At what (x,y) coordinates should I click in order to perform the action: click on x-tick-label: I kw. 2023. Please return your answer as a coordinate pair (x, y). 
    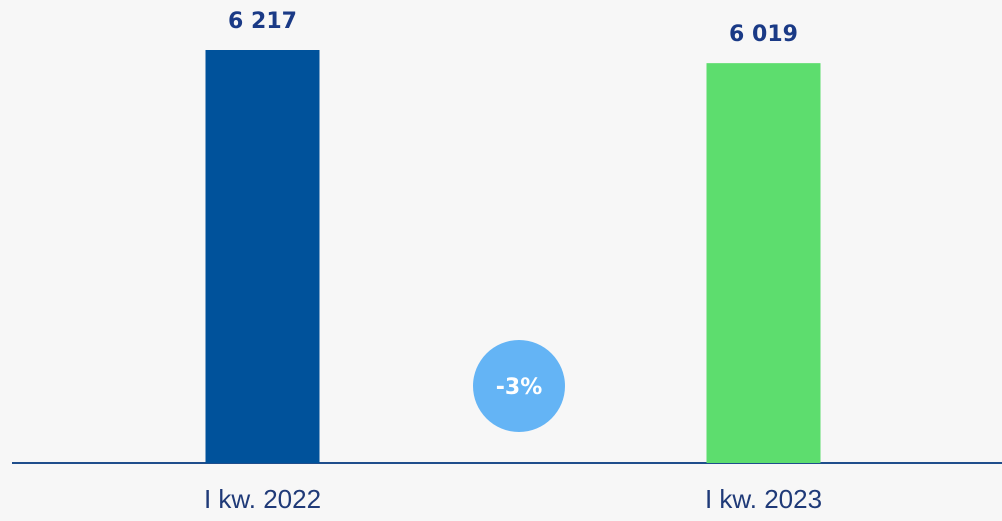
    Looking at the image, I should click on (763, 499).